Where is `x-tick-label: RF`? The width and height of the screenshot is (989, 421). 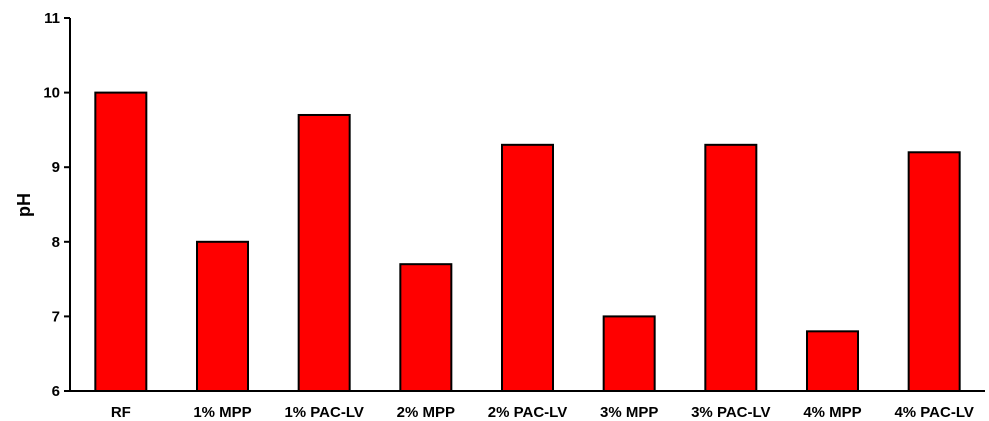
x-tick-label: RF is located at coordinates (121, 412).